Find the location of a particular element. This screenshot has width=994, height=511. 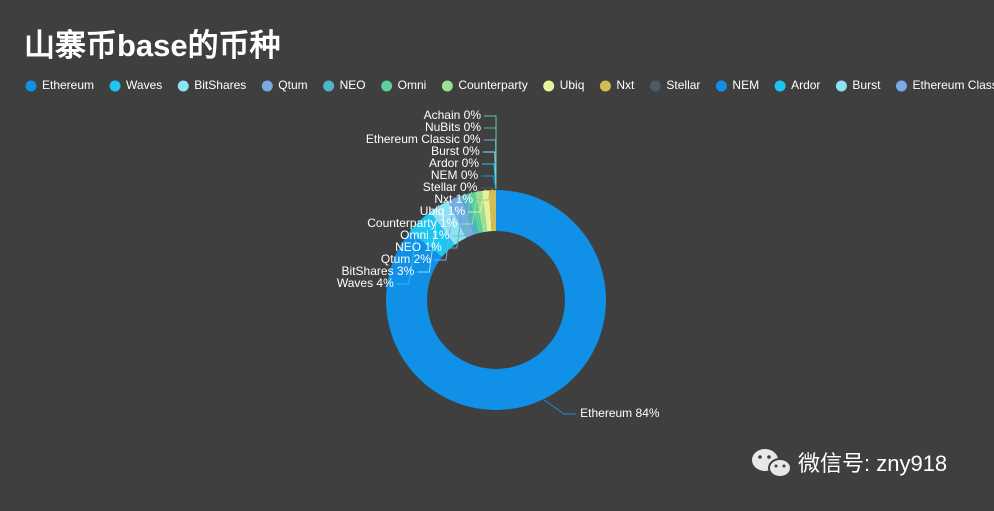

legend-label: Qtum is located at coordinates (292, 85).